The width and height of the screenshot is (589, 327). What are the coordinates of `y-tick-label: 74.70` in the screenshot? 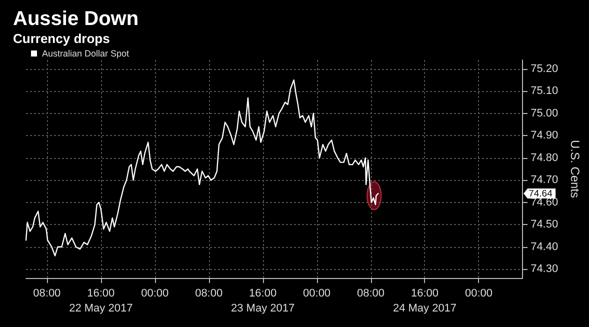 It's located at (544, 180).